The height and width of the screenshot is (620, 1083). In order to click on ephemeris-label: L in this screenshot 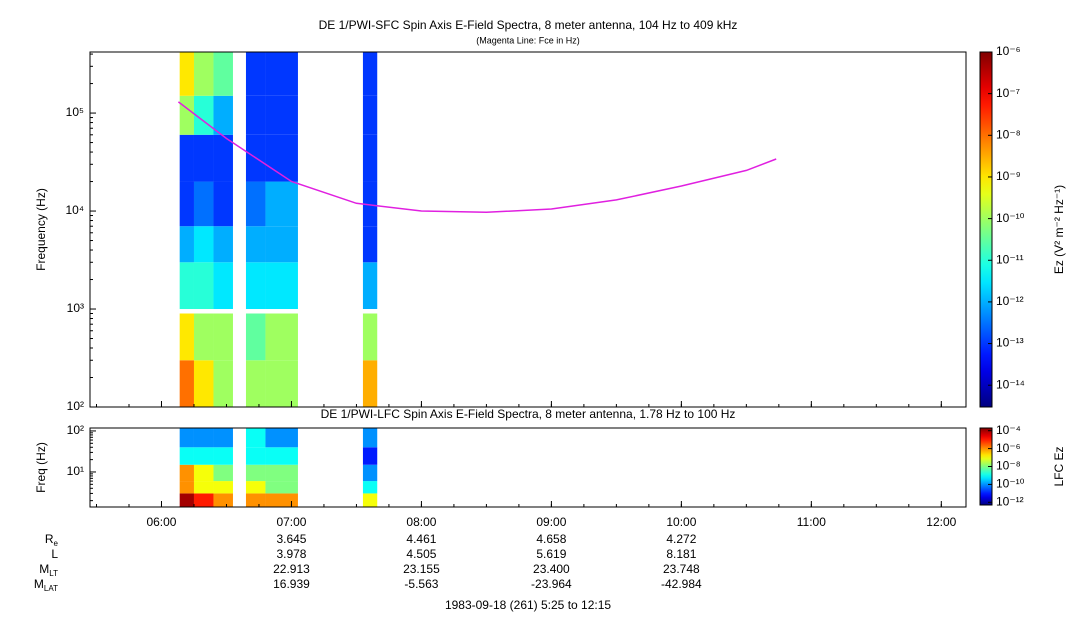, I will do `click(54, 554)`.